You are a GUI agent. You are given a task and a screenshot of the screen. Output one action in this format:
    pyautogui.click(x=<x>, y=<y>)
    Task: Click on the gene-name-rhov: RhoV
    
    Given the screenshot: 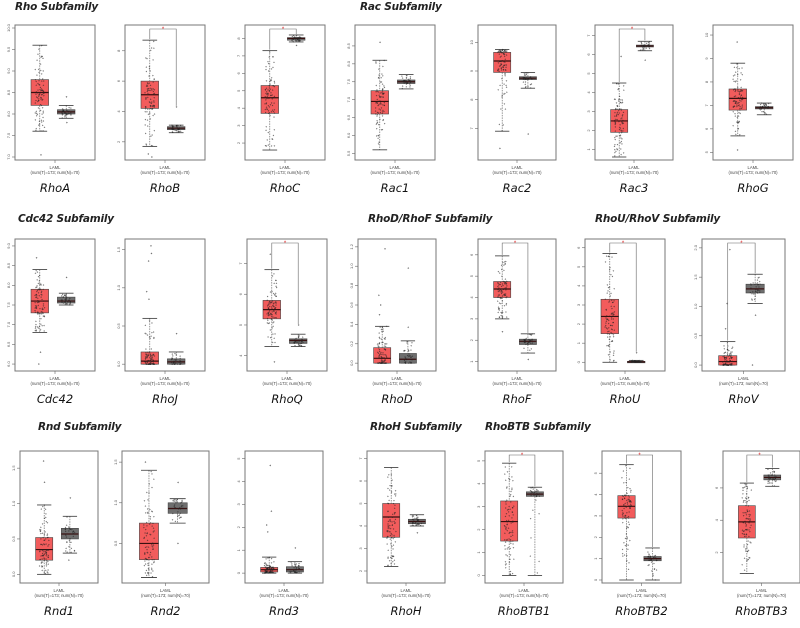 What is the action you would take?
    pyautogui.click(x=743, y=399)
    